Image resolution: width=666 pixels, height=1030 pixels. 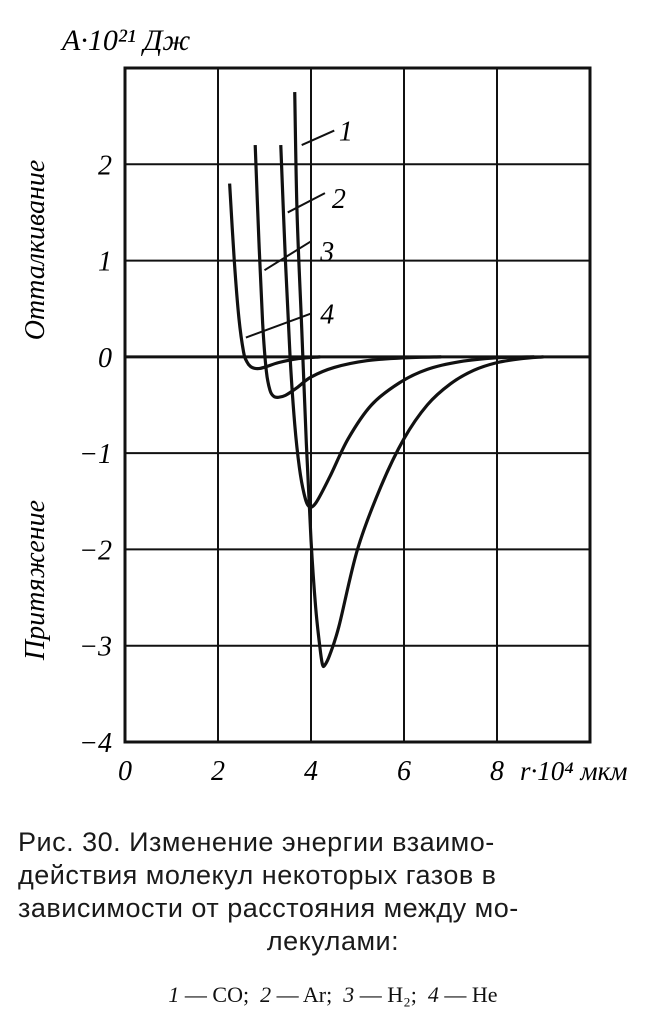 I want to click on y-tick-label: 0, so click(x=105, y=358).